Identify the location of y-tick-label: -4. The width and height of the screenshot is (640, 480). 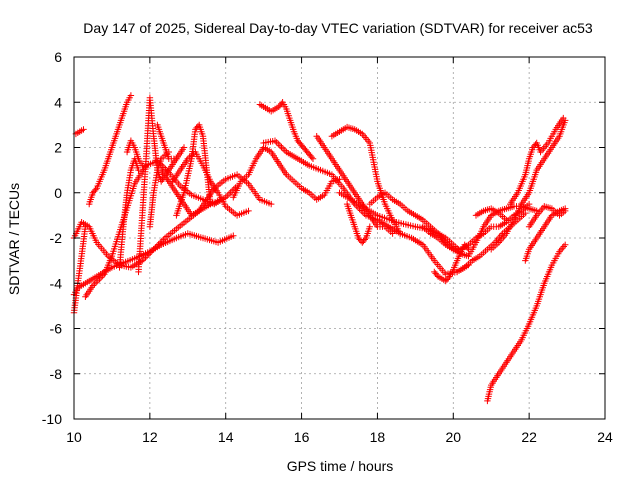
(56, 283).